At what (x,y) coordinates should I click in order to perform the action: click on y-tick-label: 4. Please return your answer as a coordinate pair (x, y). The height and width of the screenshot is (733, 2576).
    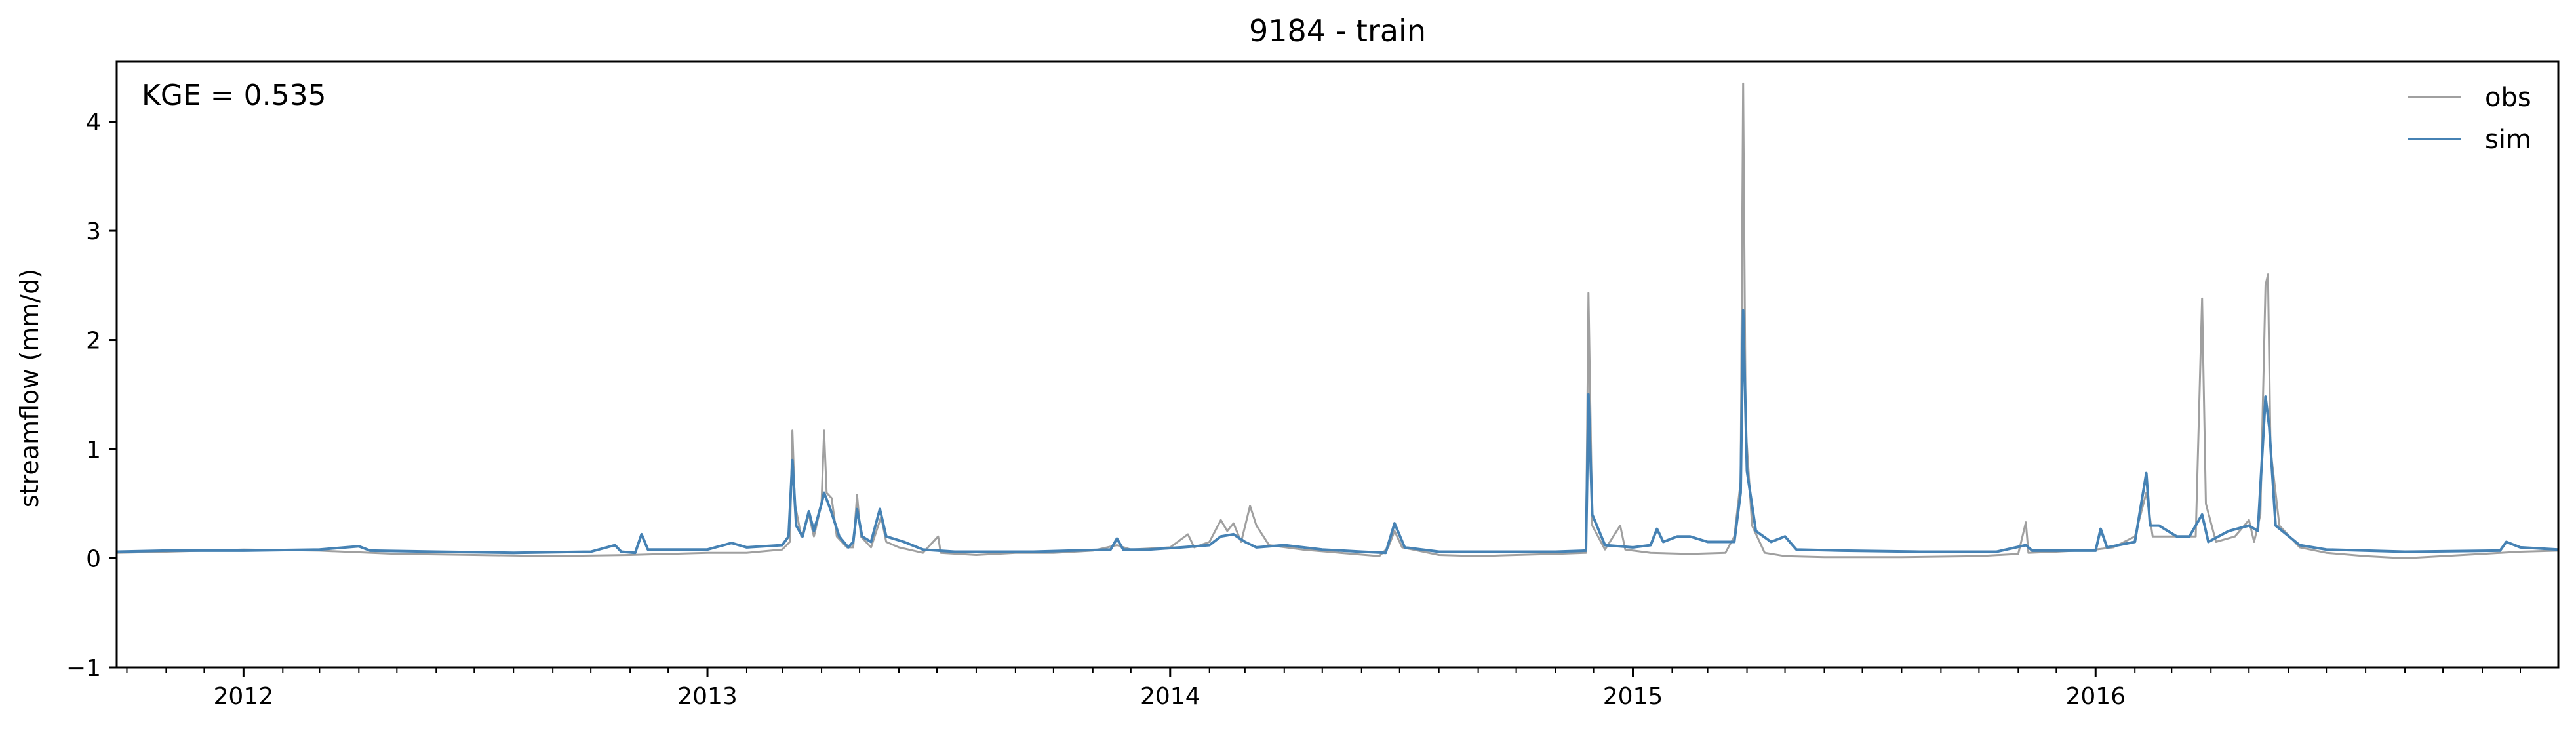
    Looking at the image, I should click on (93, 122).